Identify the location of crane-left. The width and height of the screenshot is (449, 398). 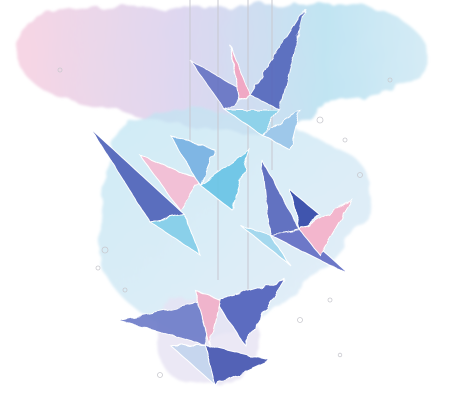
(170, 192).